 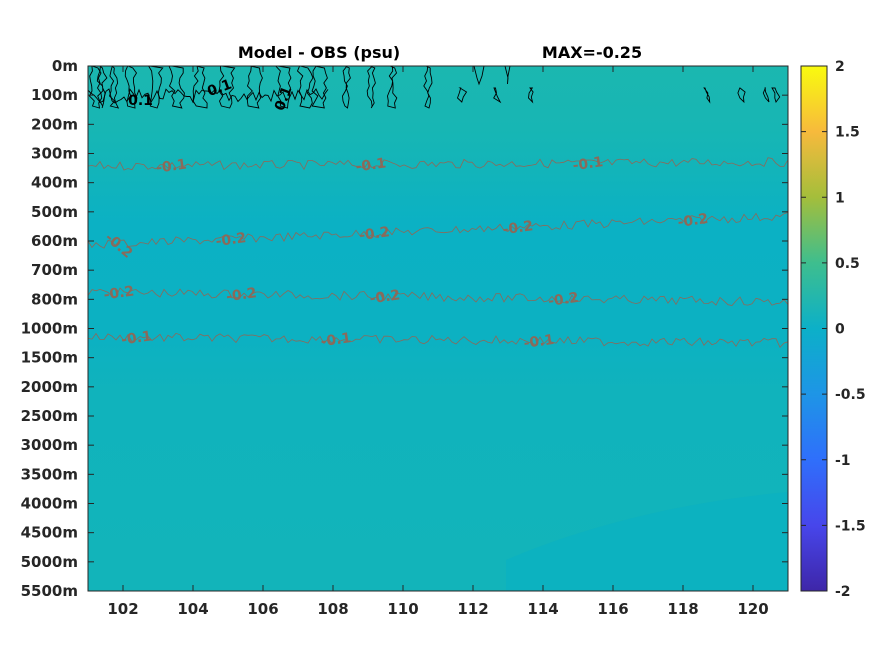 What do you see at coordinates (840, 67) in the screenshot?
I see `colorbar-tick-label: 2` at bounding box center [840, 67].